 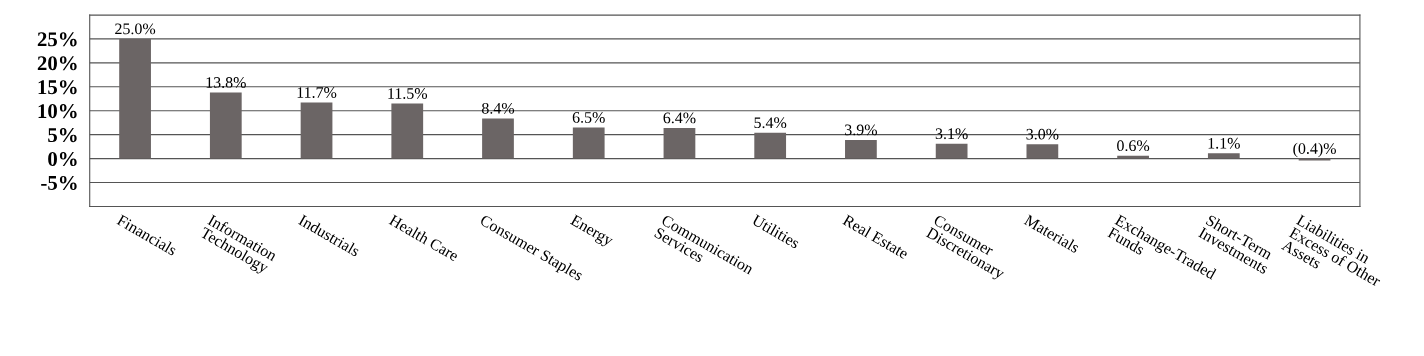 What do you see at coordinates (1314, 150) in the screenshot?
I see `data-label: (0.4)%` at bounding box center [1314, 150].